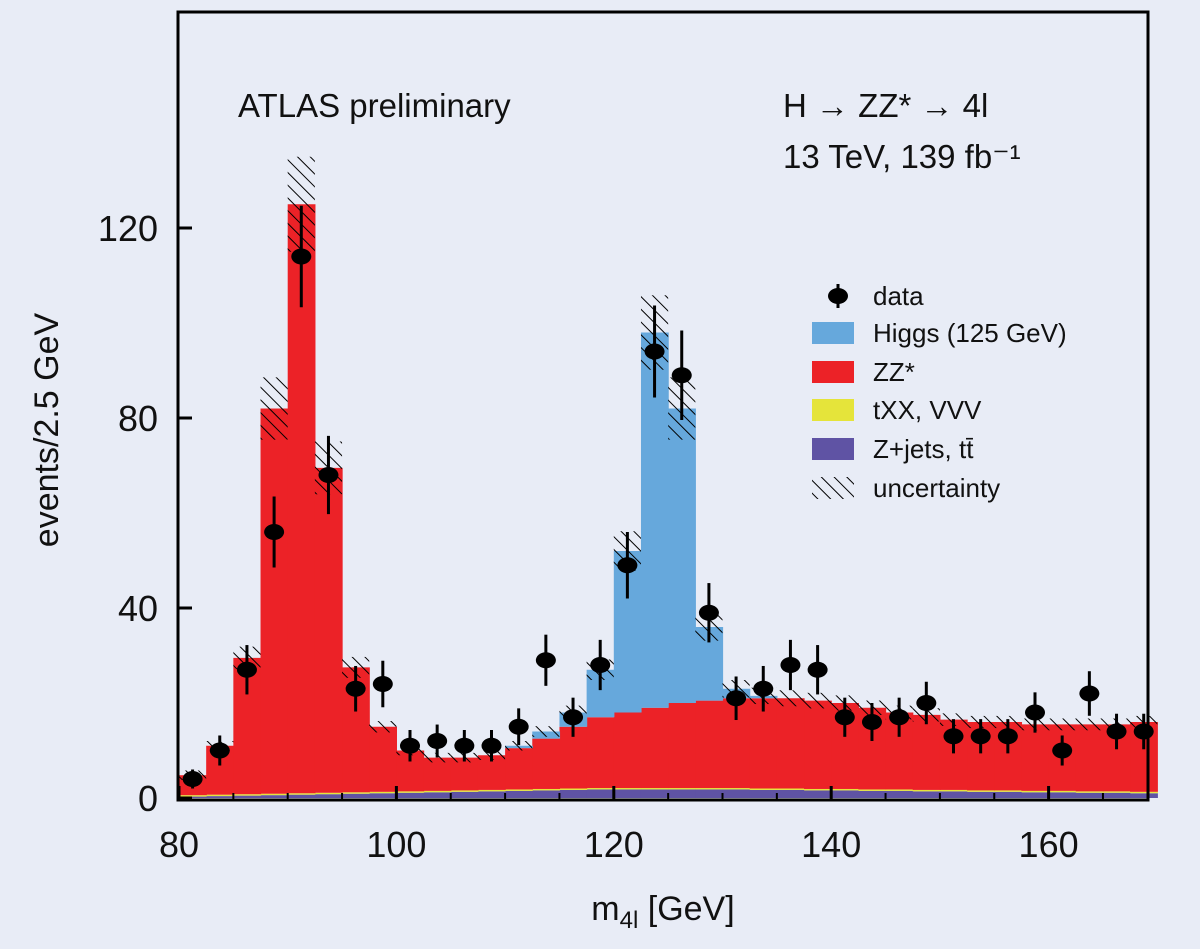 Image resolution: width=1200 pixels, height=949 pixels. What do you see at coordinates (838, 296) in the screenshot?
I see `legend-data-marker` at bounding box center [838, 296].